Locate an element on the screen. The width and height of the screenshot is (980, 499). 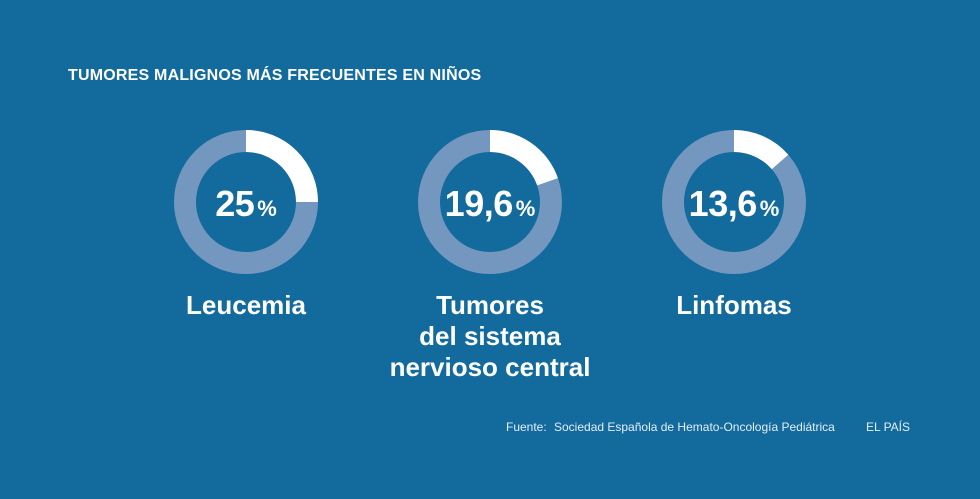
category-label-line: del sistema is located at coordinates (490, 336).